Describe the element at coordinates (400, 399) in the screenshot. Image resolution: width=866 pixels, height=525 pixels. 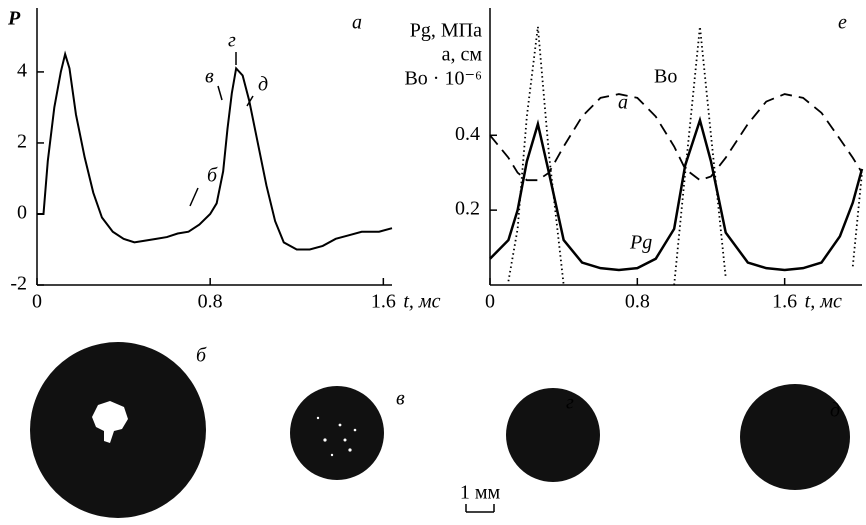
I see `photo-label: в` at that location.